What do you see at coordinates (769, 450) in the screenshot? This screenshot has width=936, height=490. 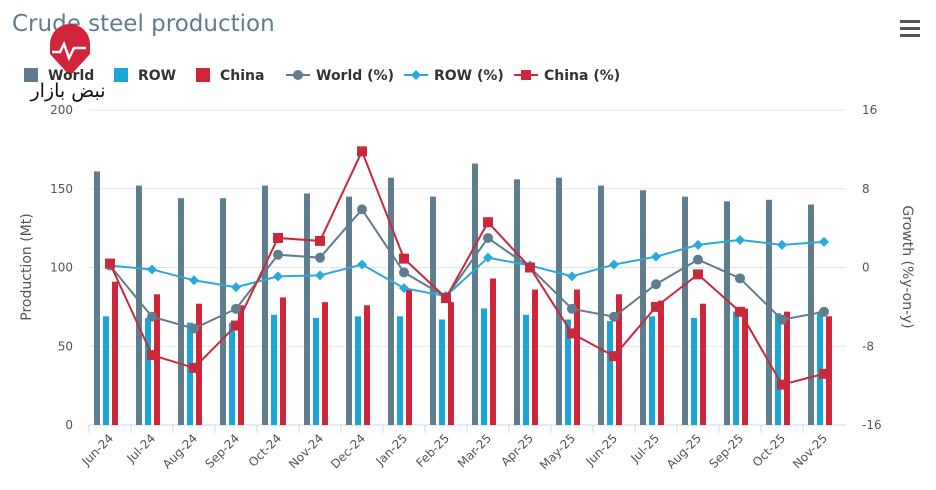 I see `x-tick-label: Oct-25` at bounding box center [769, 450].